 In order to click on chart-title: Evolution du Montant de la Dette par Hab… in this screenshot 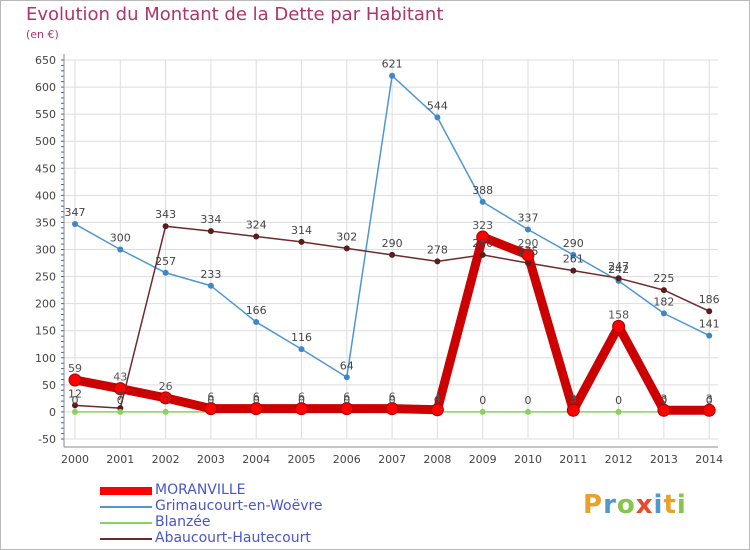, I will do `click(235, 14)`.